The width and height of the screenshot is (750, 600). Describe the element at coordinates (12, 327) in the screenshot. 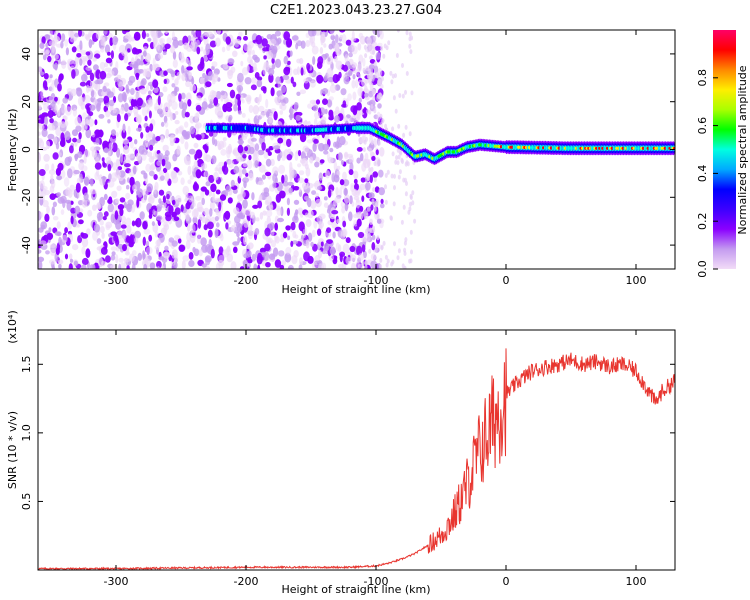

I see `snr-y-multiplier: (x10⁴)` at that location.